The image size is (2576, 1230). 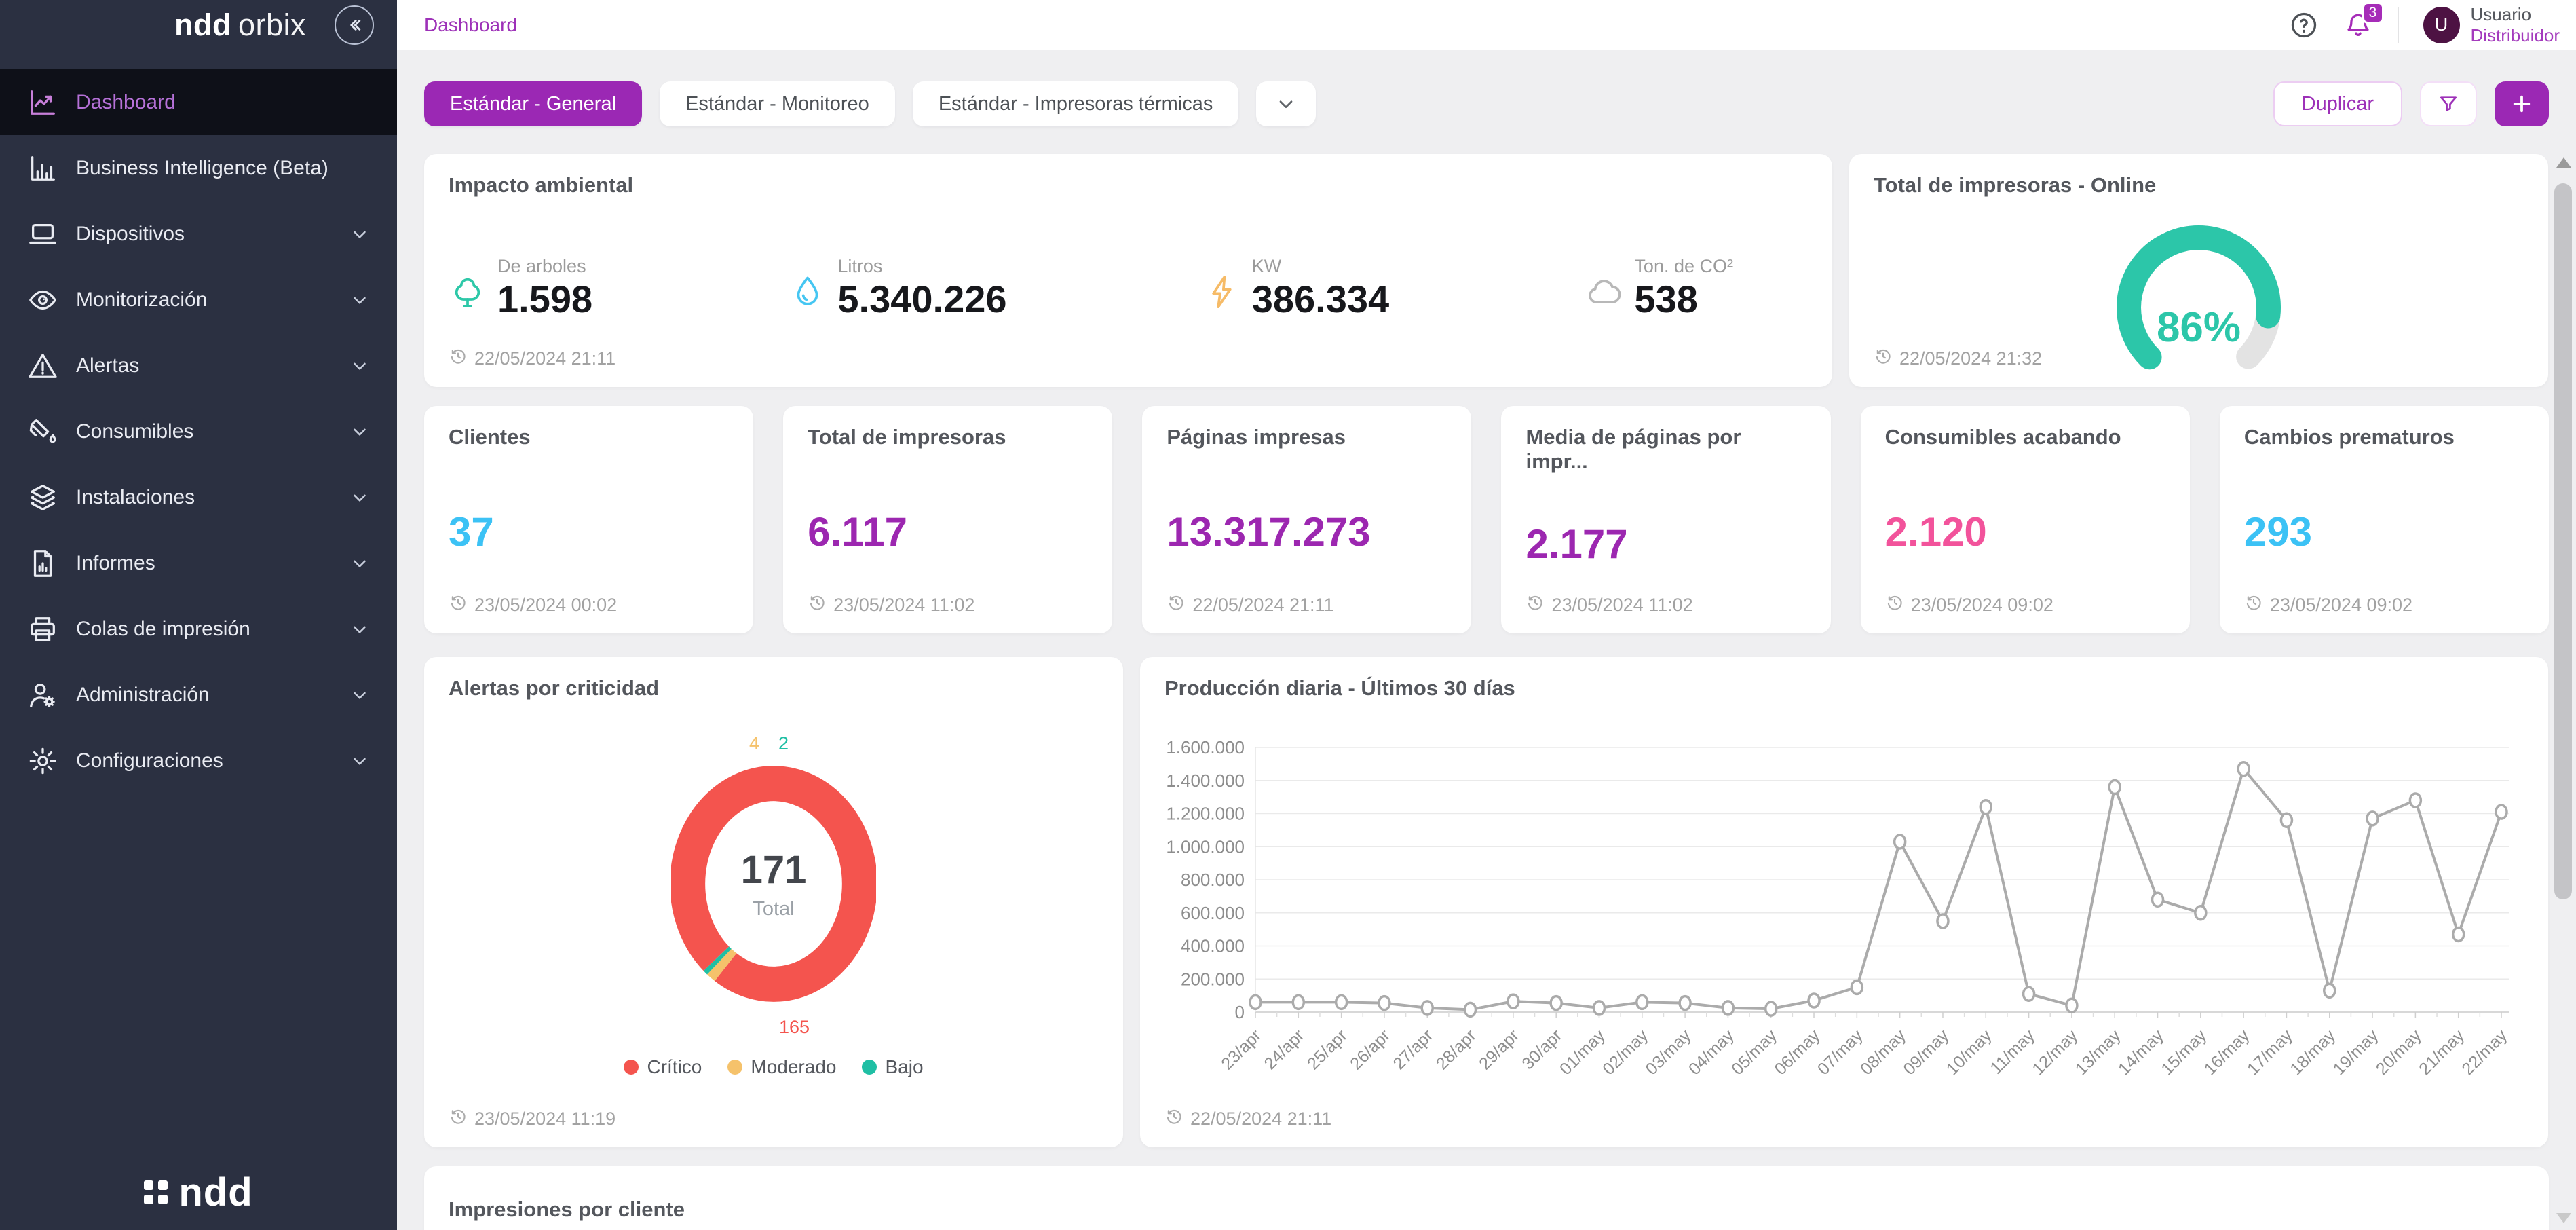 I want to click on sidebar-item-colas-de-impresi-n: Colas de impresión, so click(x=199, y=629).